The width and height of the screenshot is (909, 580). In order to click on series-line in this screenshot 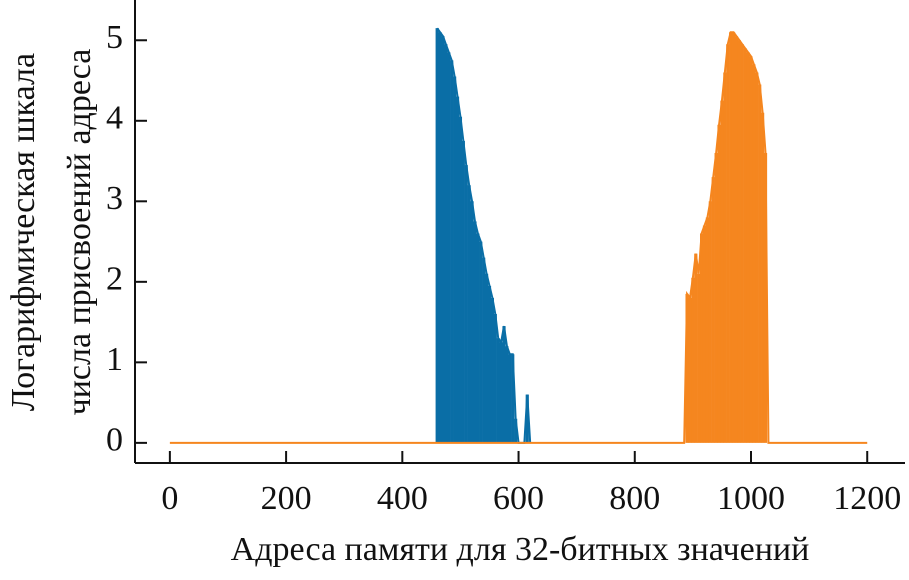, I will do `click(484, 235)`.